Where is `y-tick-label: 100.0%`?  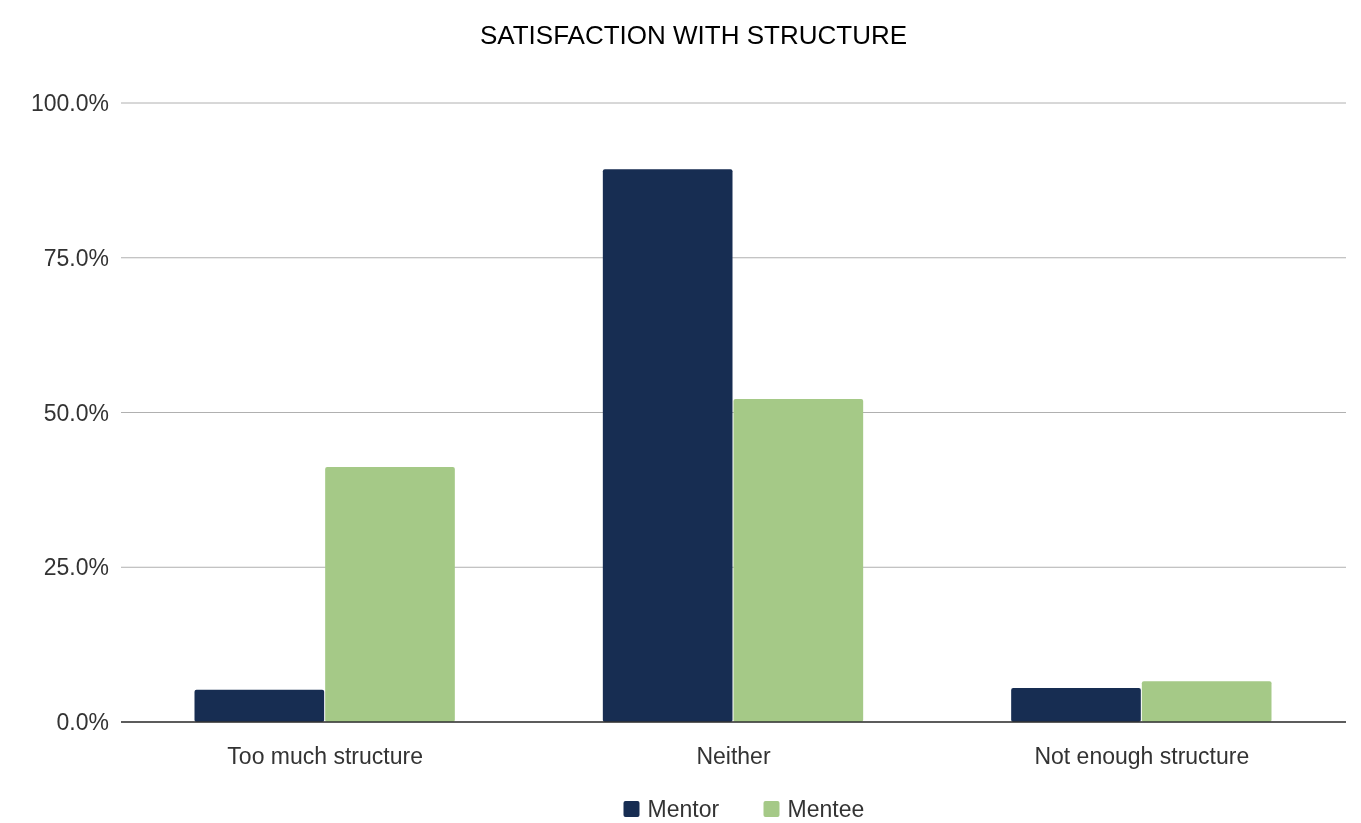 y-tick-label: 100.0% is located at coordinates (69, 103).